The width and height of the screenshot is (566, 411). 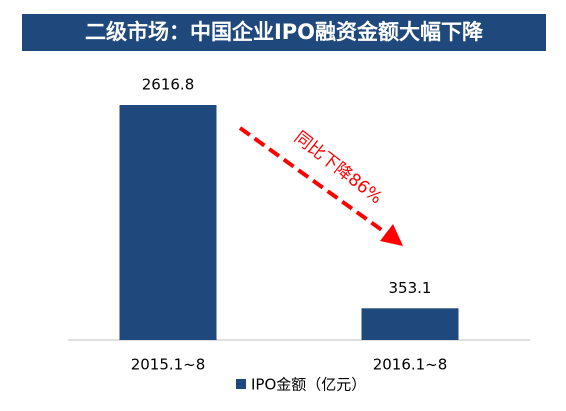 I want to click on title-banner, so click(x=284, y=32).